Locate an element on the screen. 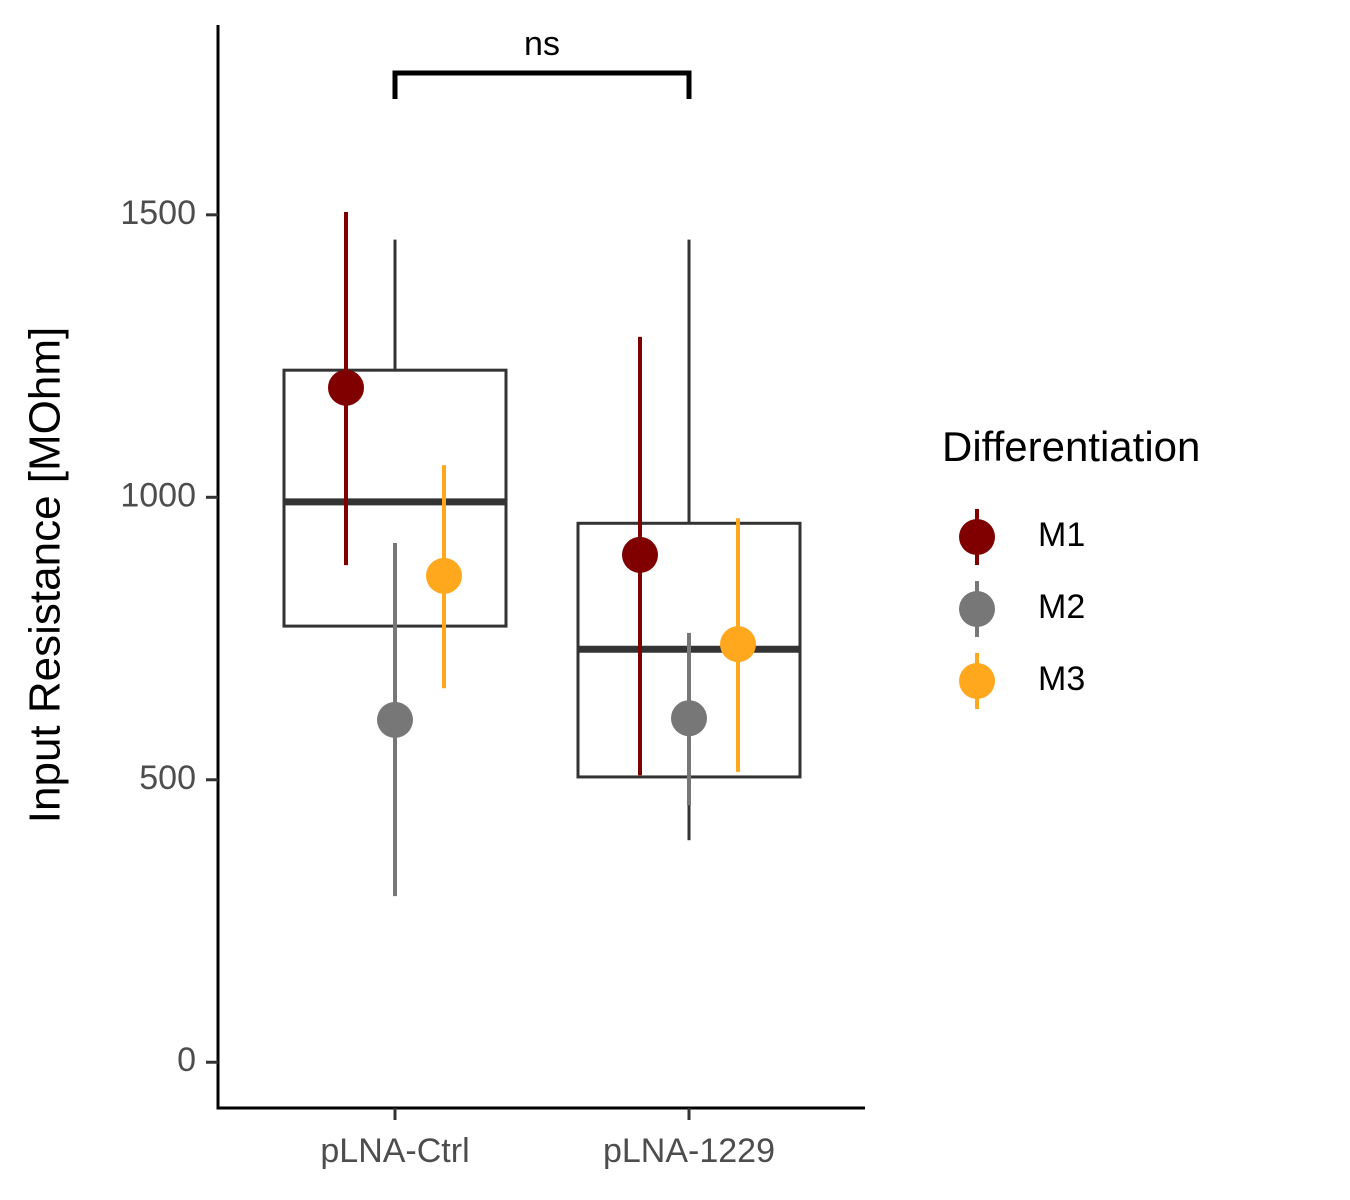 The width and height of the screenshot is (1350, 1200). y-tick-label: 1000 is located at coordinates (158, 495).